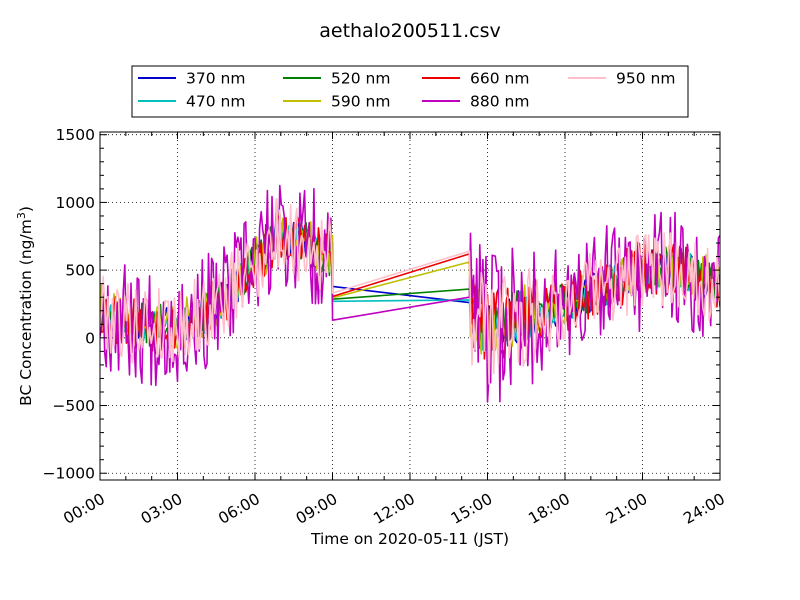  I want to click on y-tick-label: −1000, so click(69, 474).